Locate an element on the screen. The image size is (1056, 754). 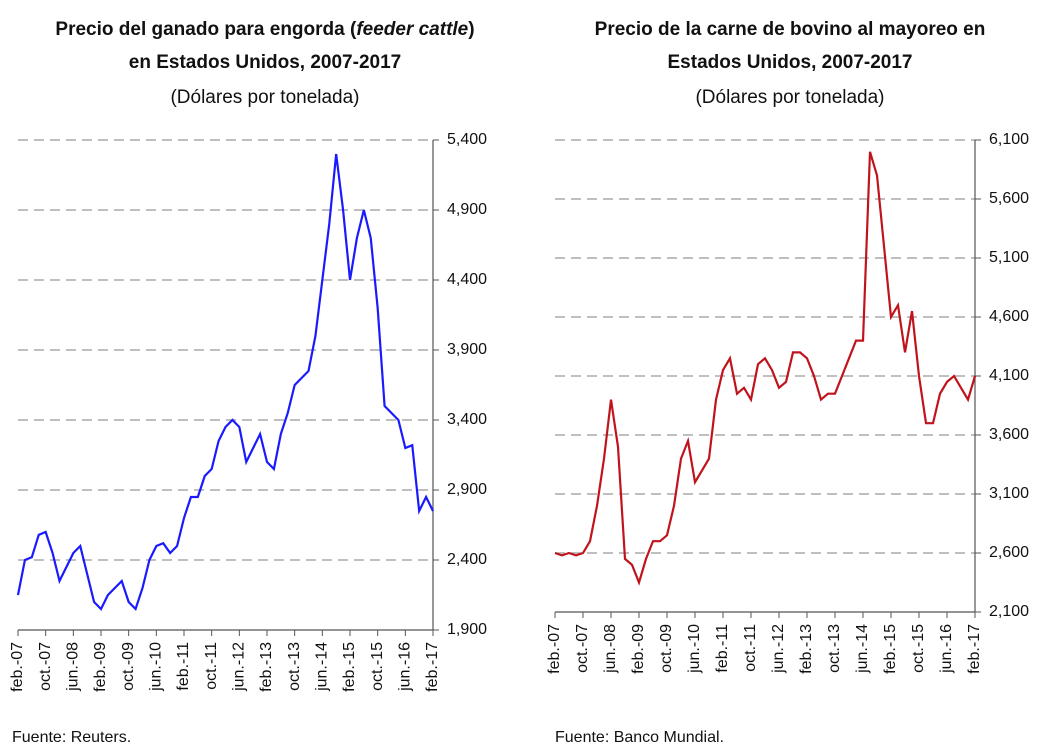
y-tick-label: 4,600 is located at coordinates (1009, 316).